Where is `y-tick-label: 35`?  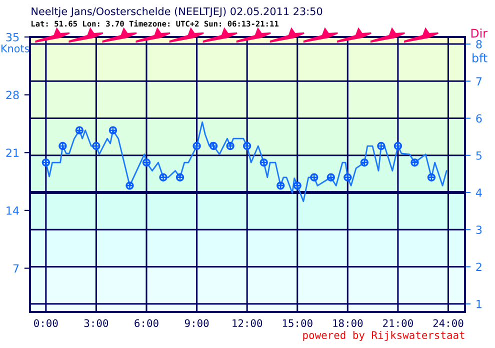 y-tick-label: 35 is located at coordinates (12, 37).